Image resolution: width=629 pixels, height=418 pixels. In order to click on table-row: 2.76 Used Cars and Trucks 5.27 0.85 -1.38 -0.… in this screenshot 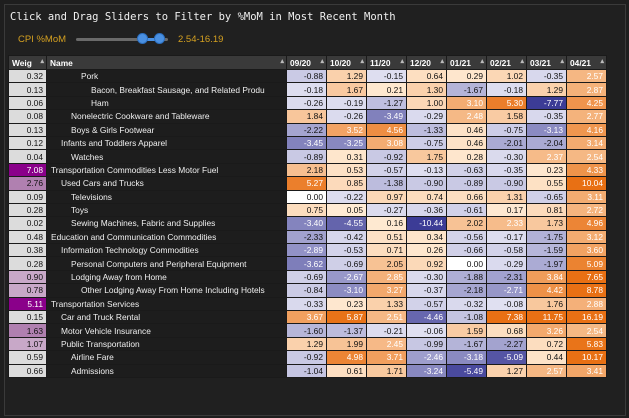, I will do `click(307, 183)`.